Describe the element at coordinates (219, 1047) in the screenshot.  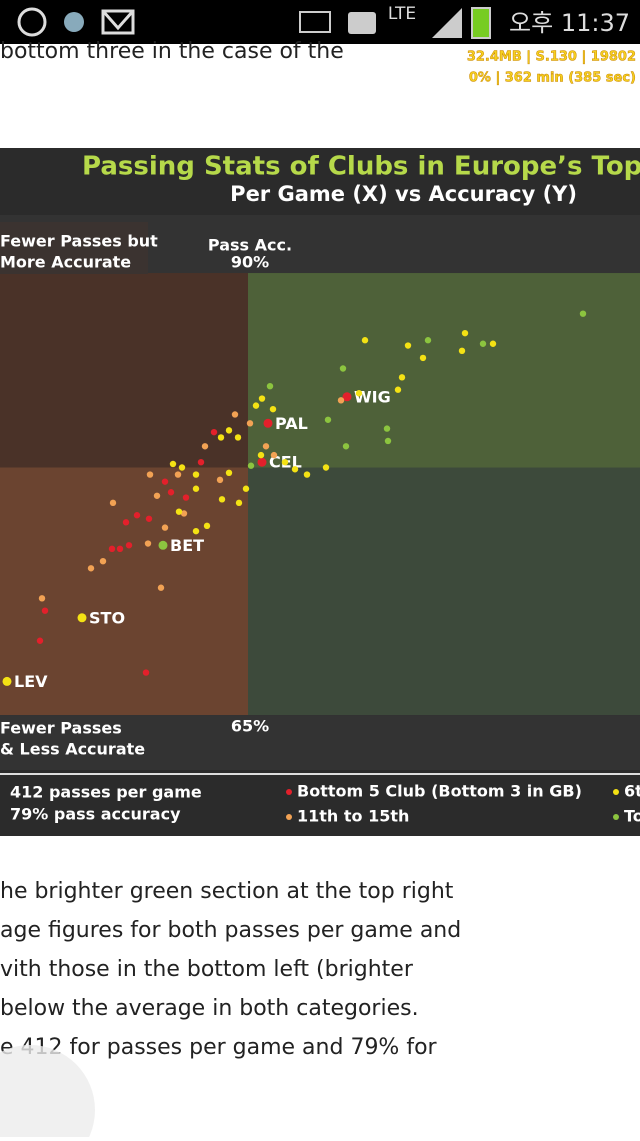
I see `article-text: e 412 for passes per game and 79% for` at that location.